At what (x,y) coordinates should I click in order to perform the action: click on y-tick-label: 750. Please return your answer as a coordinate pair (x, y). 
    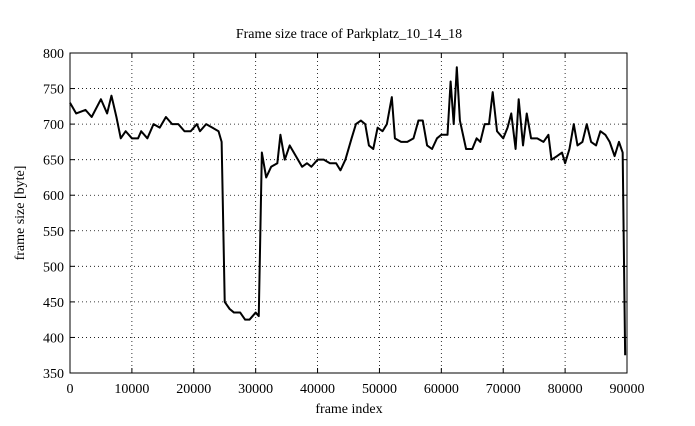
    Looking at the image, I should click on (53, 90).